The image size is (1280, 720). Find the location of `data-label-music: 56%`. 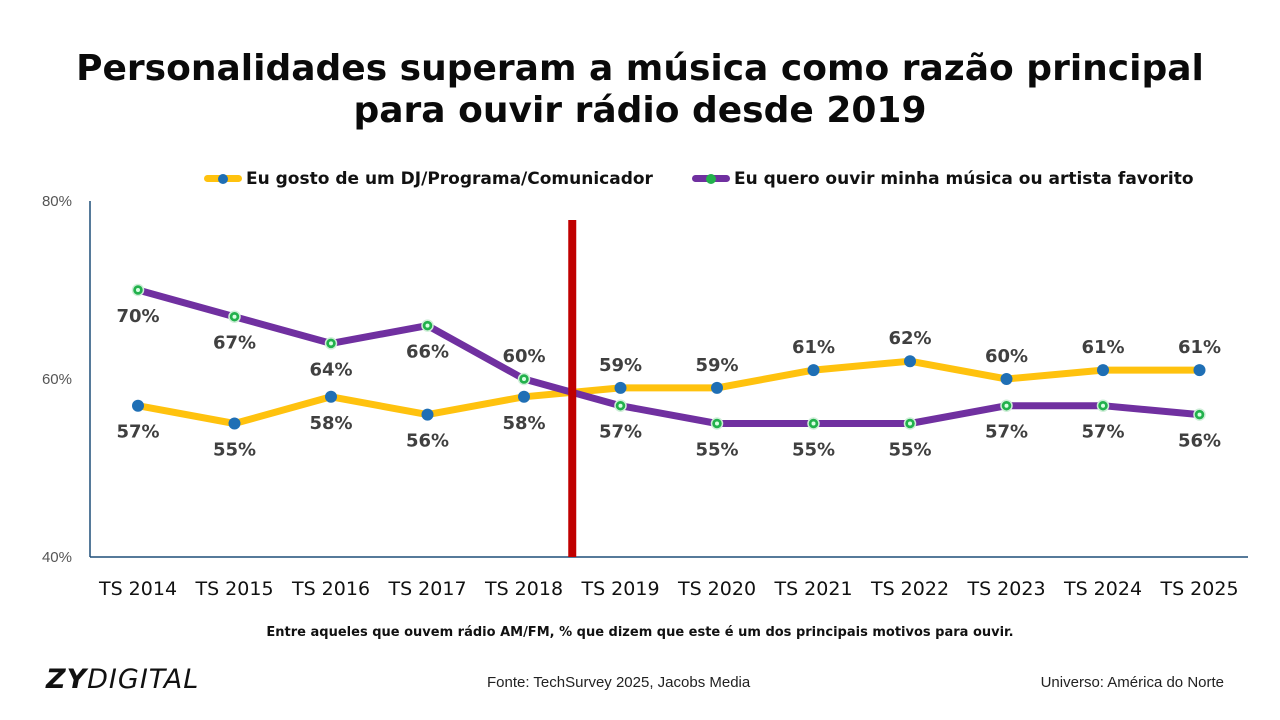

data-label-music: 56% is located at coordinates (1199, 441).